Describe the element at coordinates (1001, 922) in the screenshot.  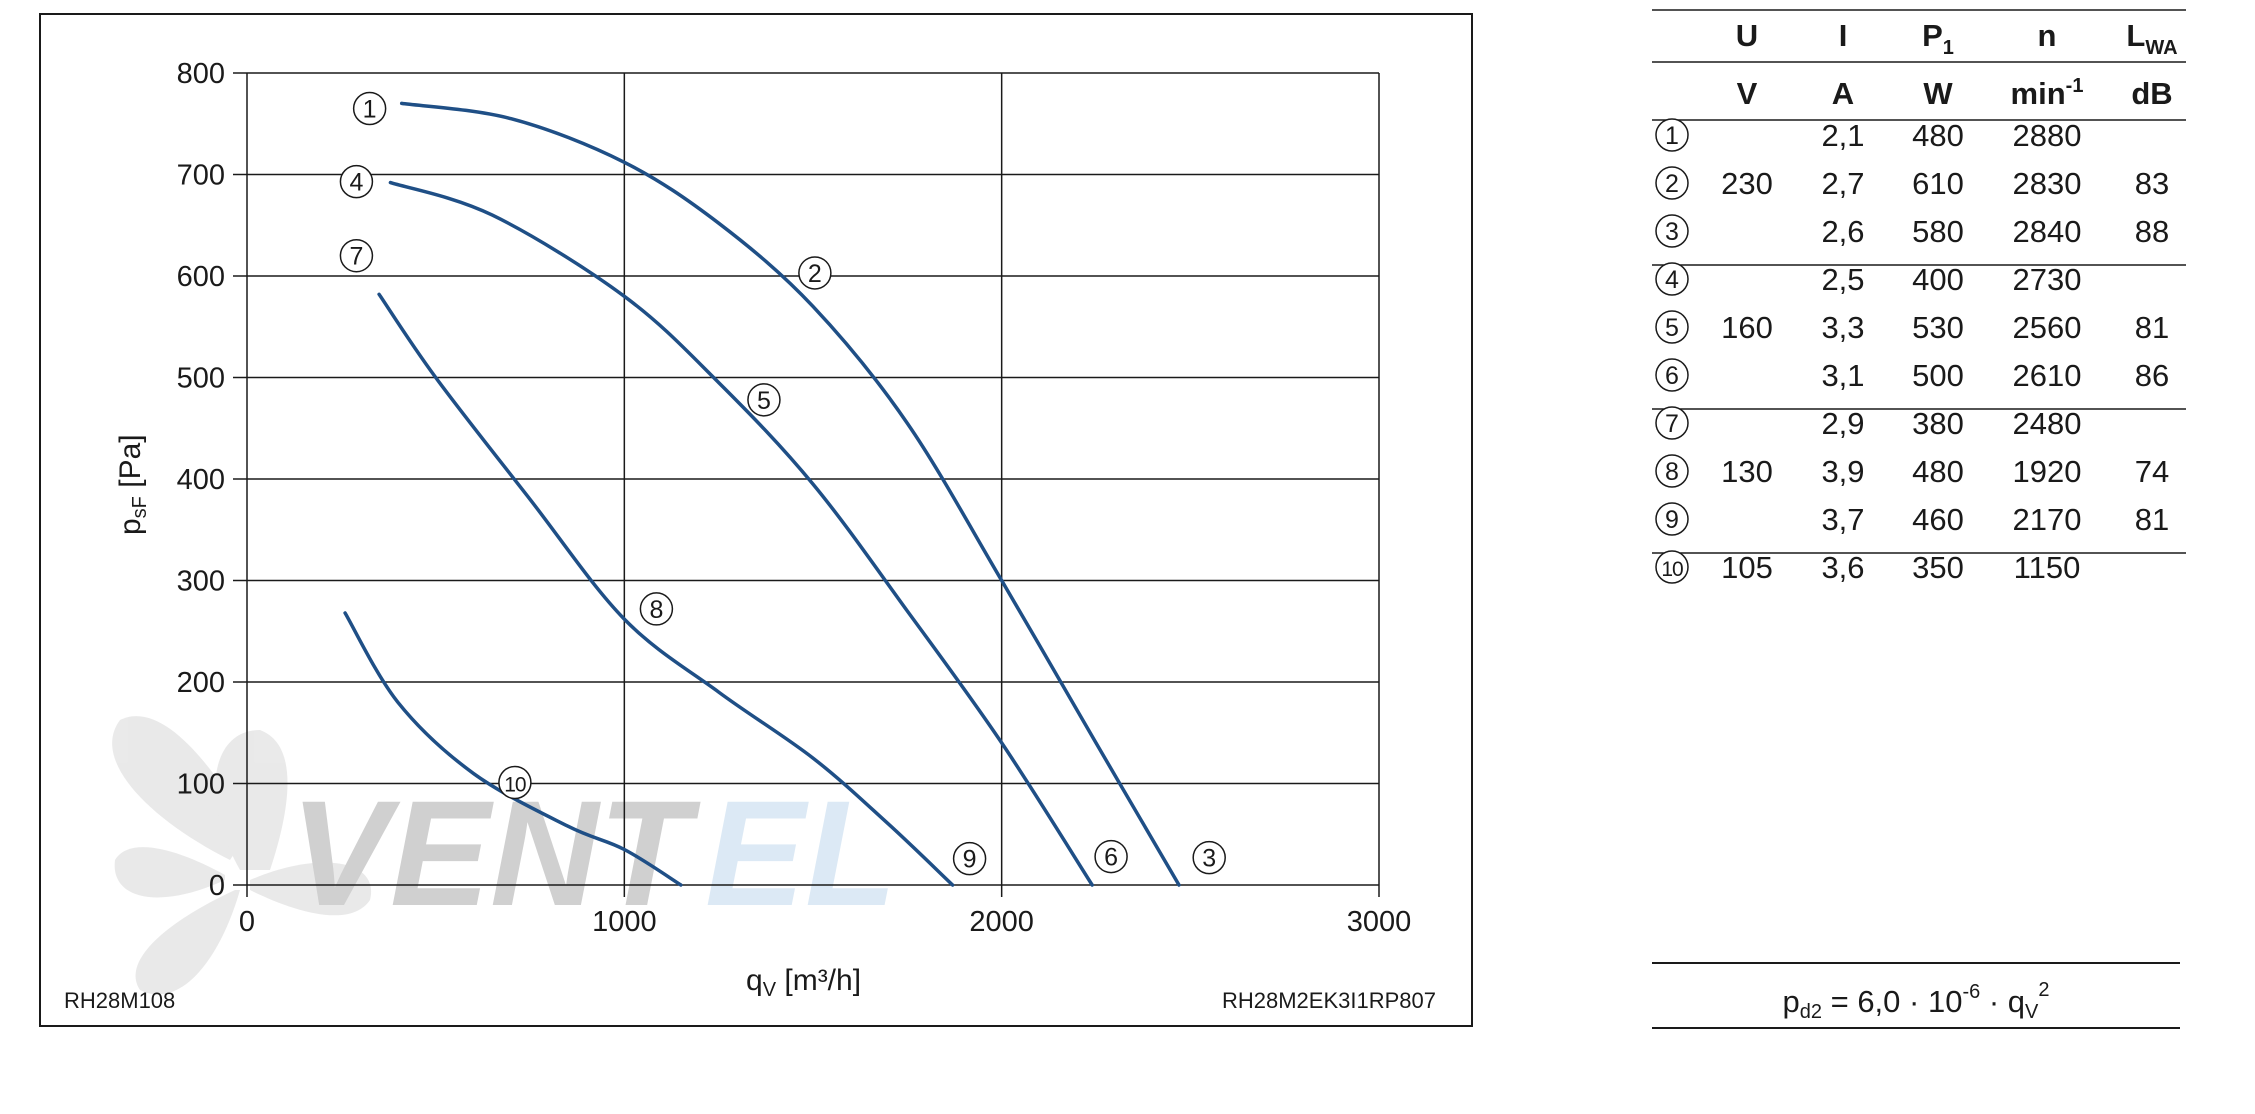
I see `x-tick-label: 2000` at that location.